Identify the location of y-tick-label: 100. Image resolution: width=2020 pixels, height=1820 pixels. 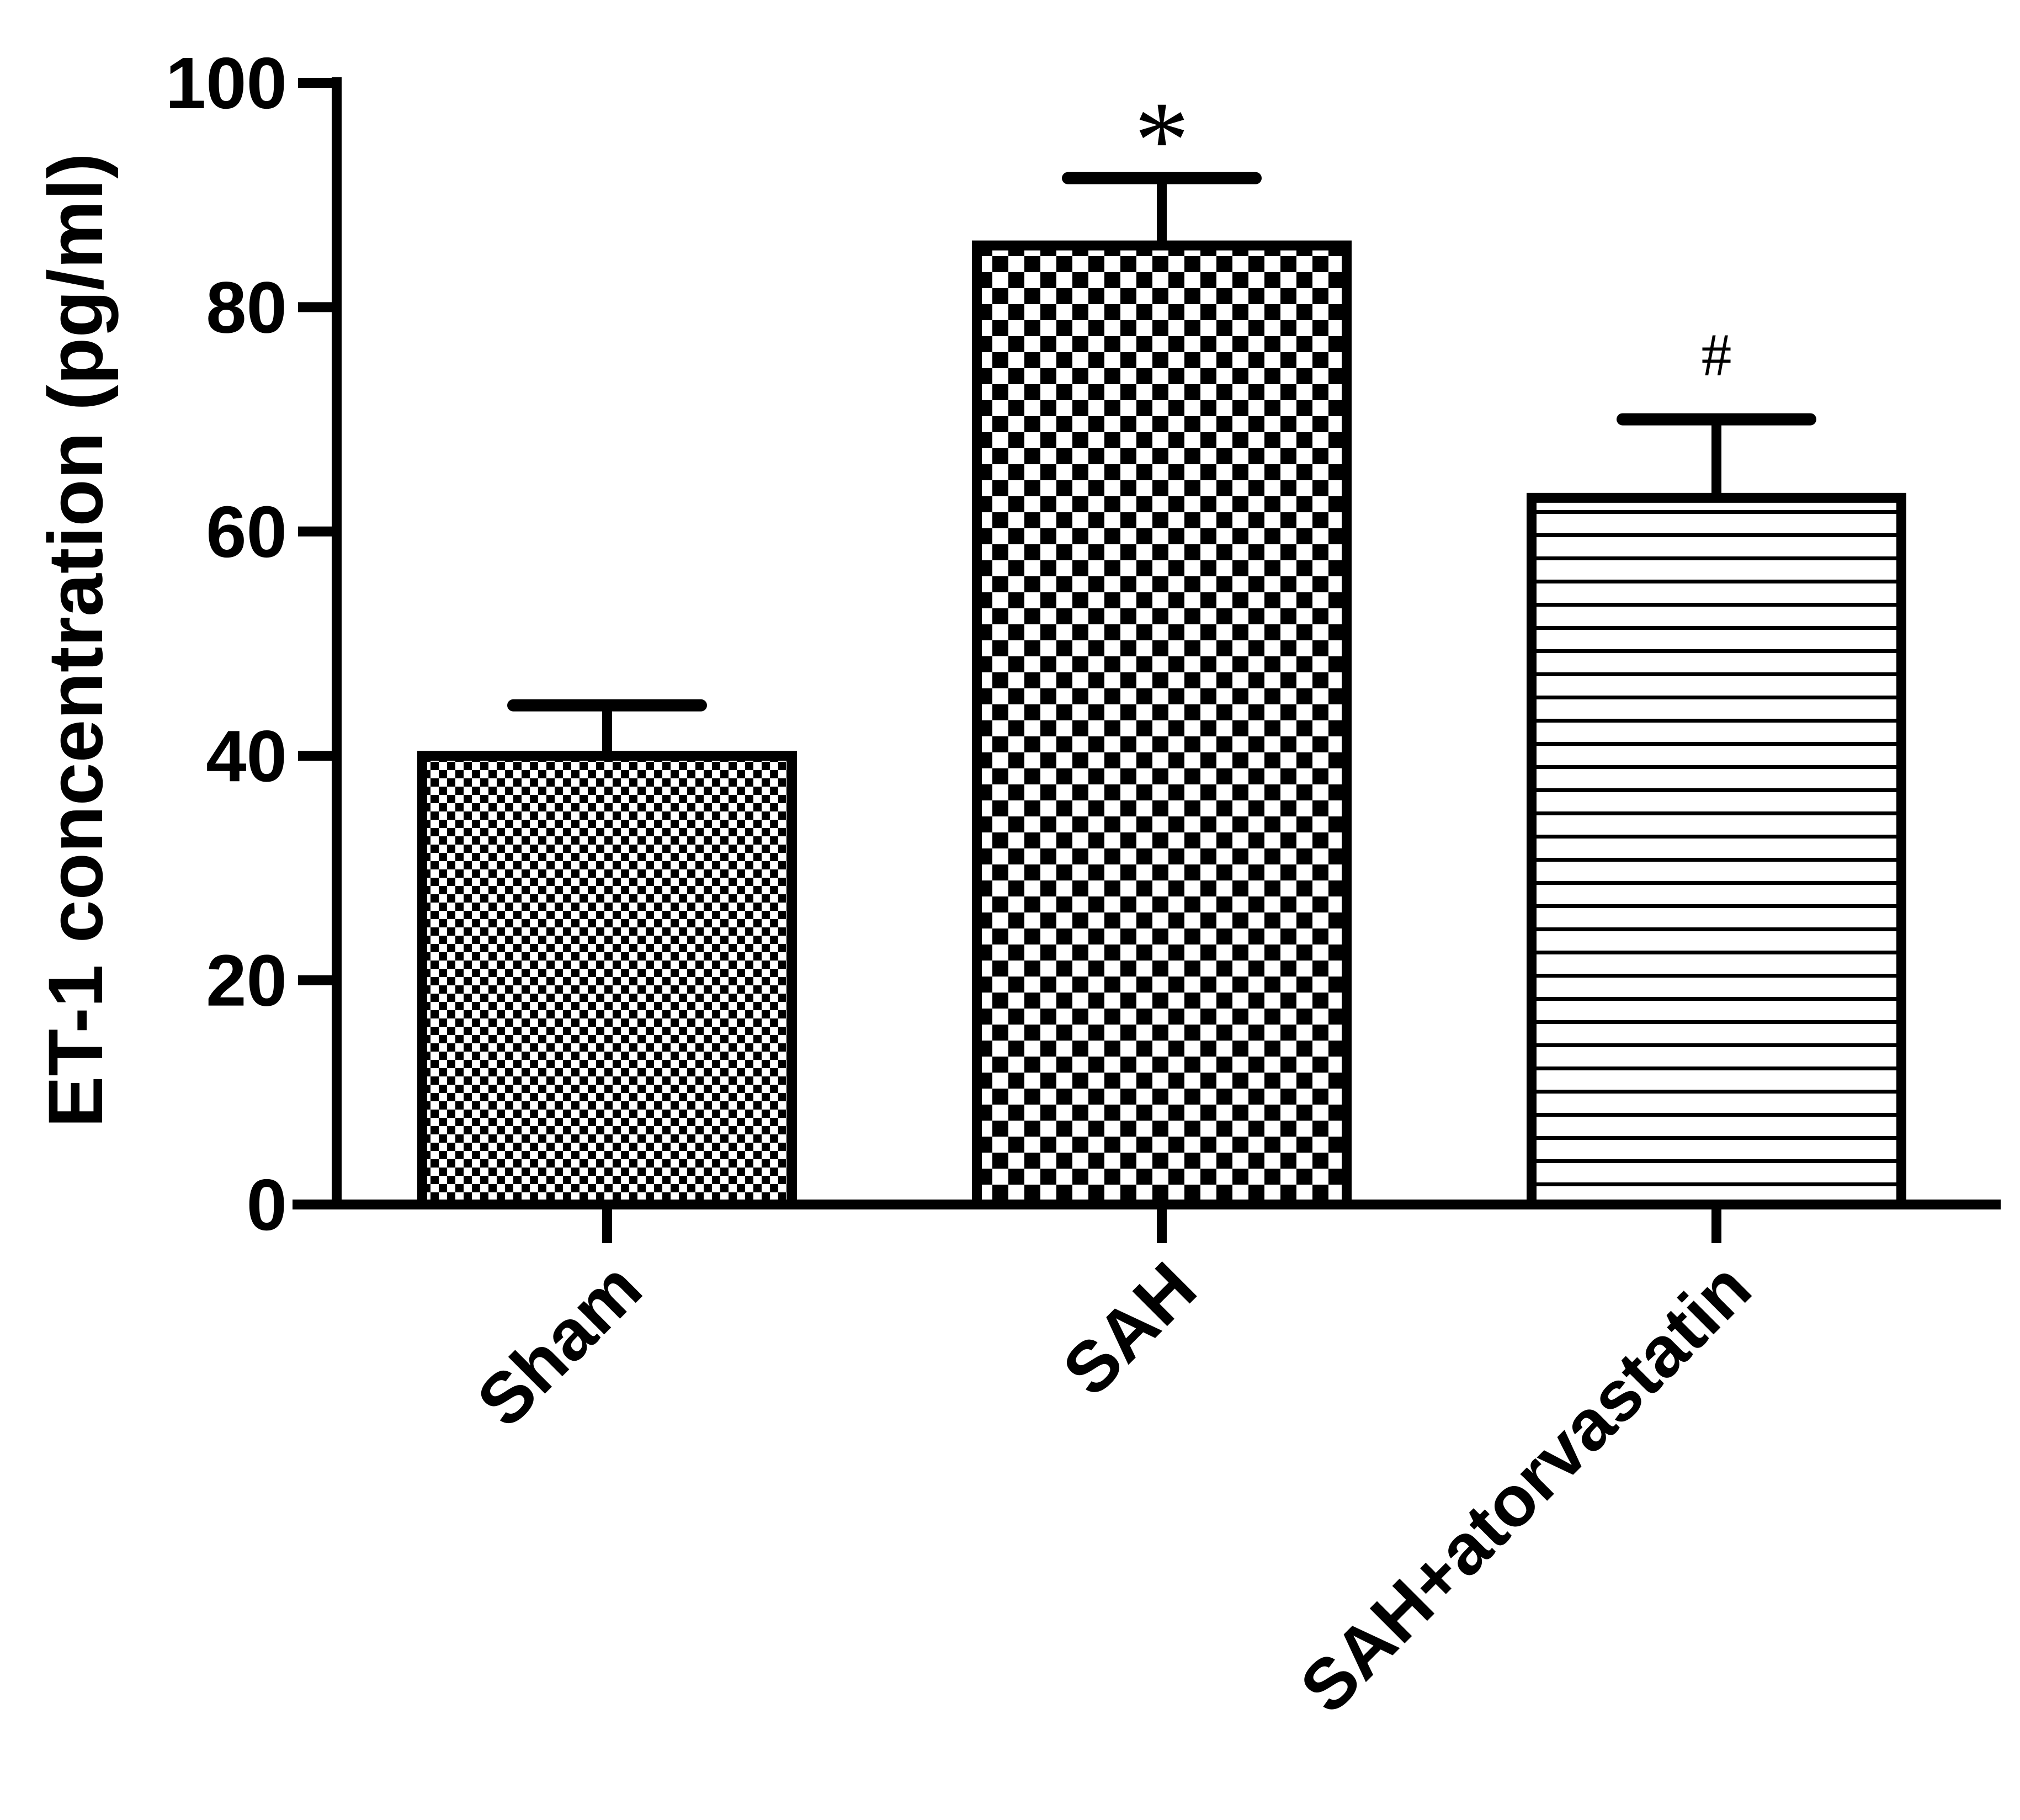
(226, 83).